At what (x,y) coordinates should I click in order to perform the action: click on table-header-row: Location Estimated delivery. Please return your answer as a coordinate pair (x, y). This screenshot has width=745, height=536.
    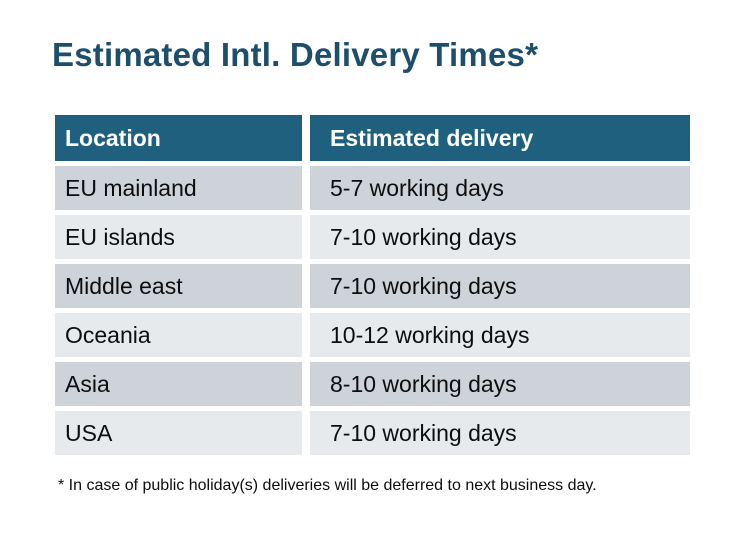
    Looking at the image, I should click on (372, 138).